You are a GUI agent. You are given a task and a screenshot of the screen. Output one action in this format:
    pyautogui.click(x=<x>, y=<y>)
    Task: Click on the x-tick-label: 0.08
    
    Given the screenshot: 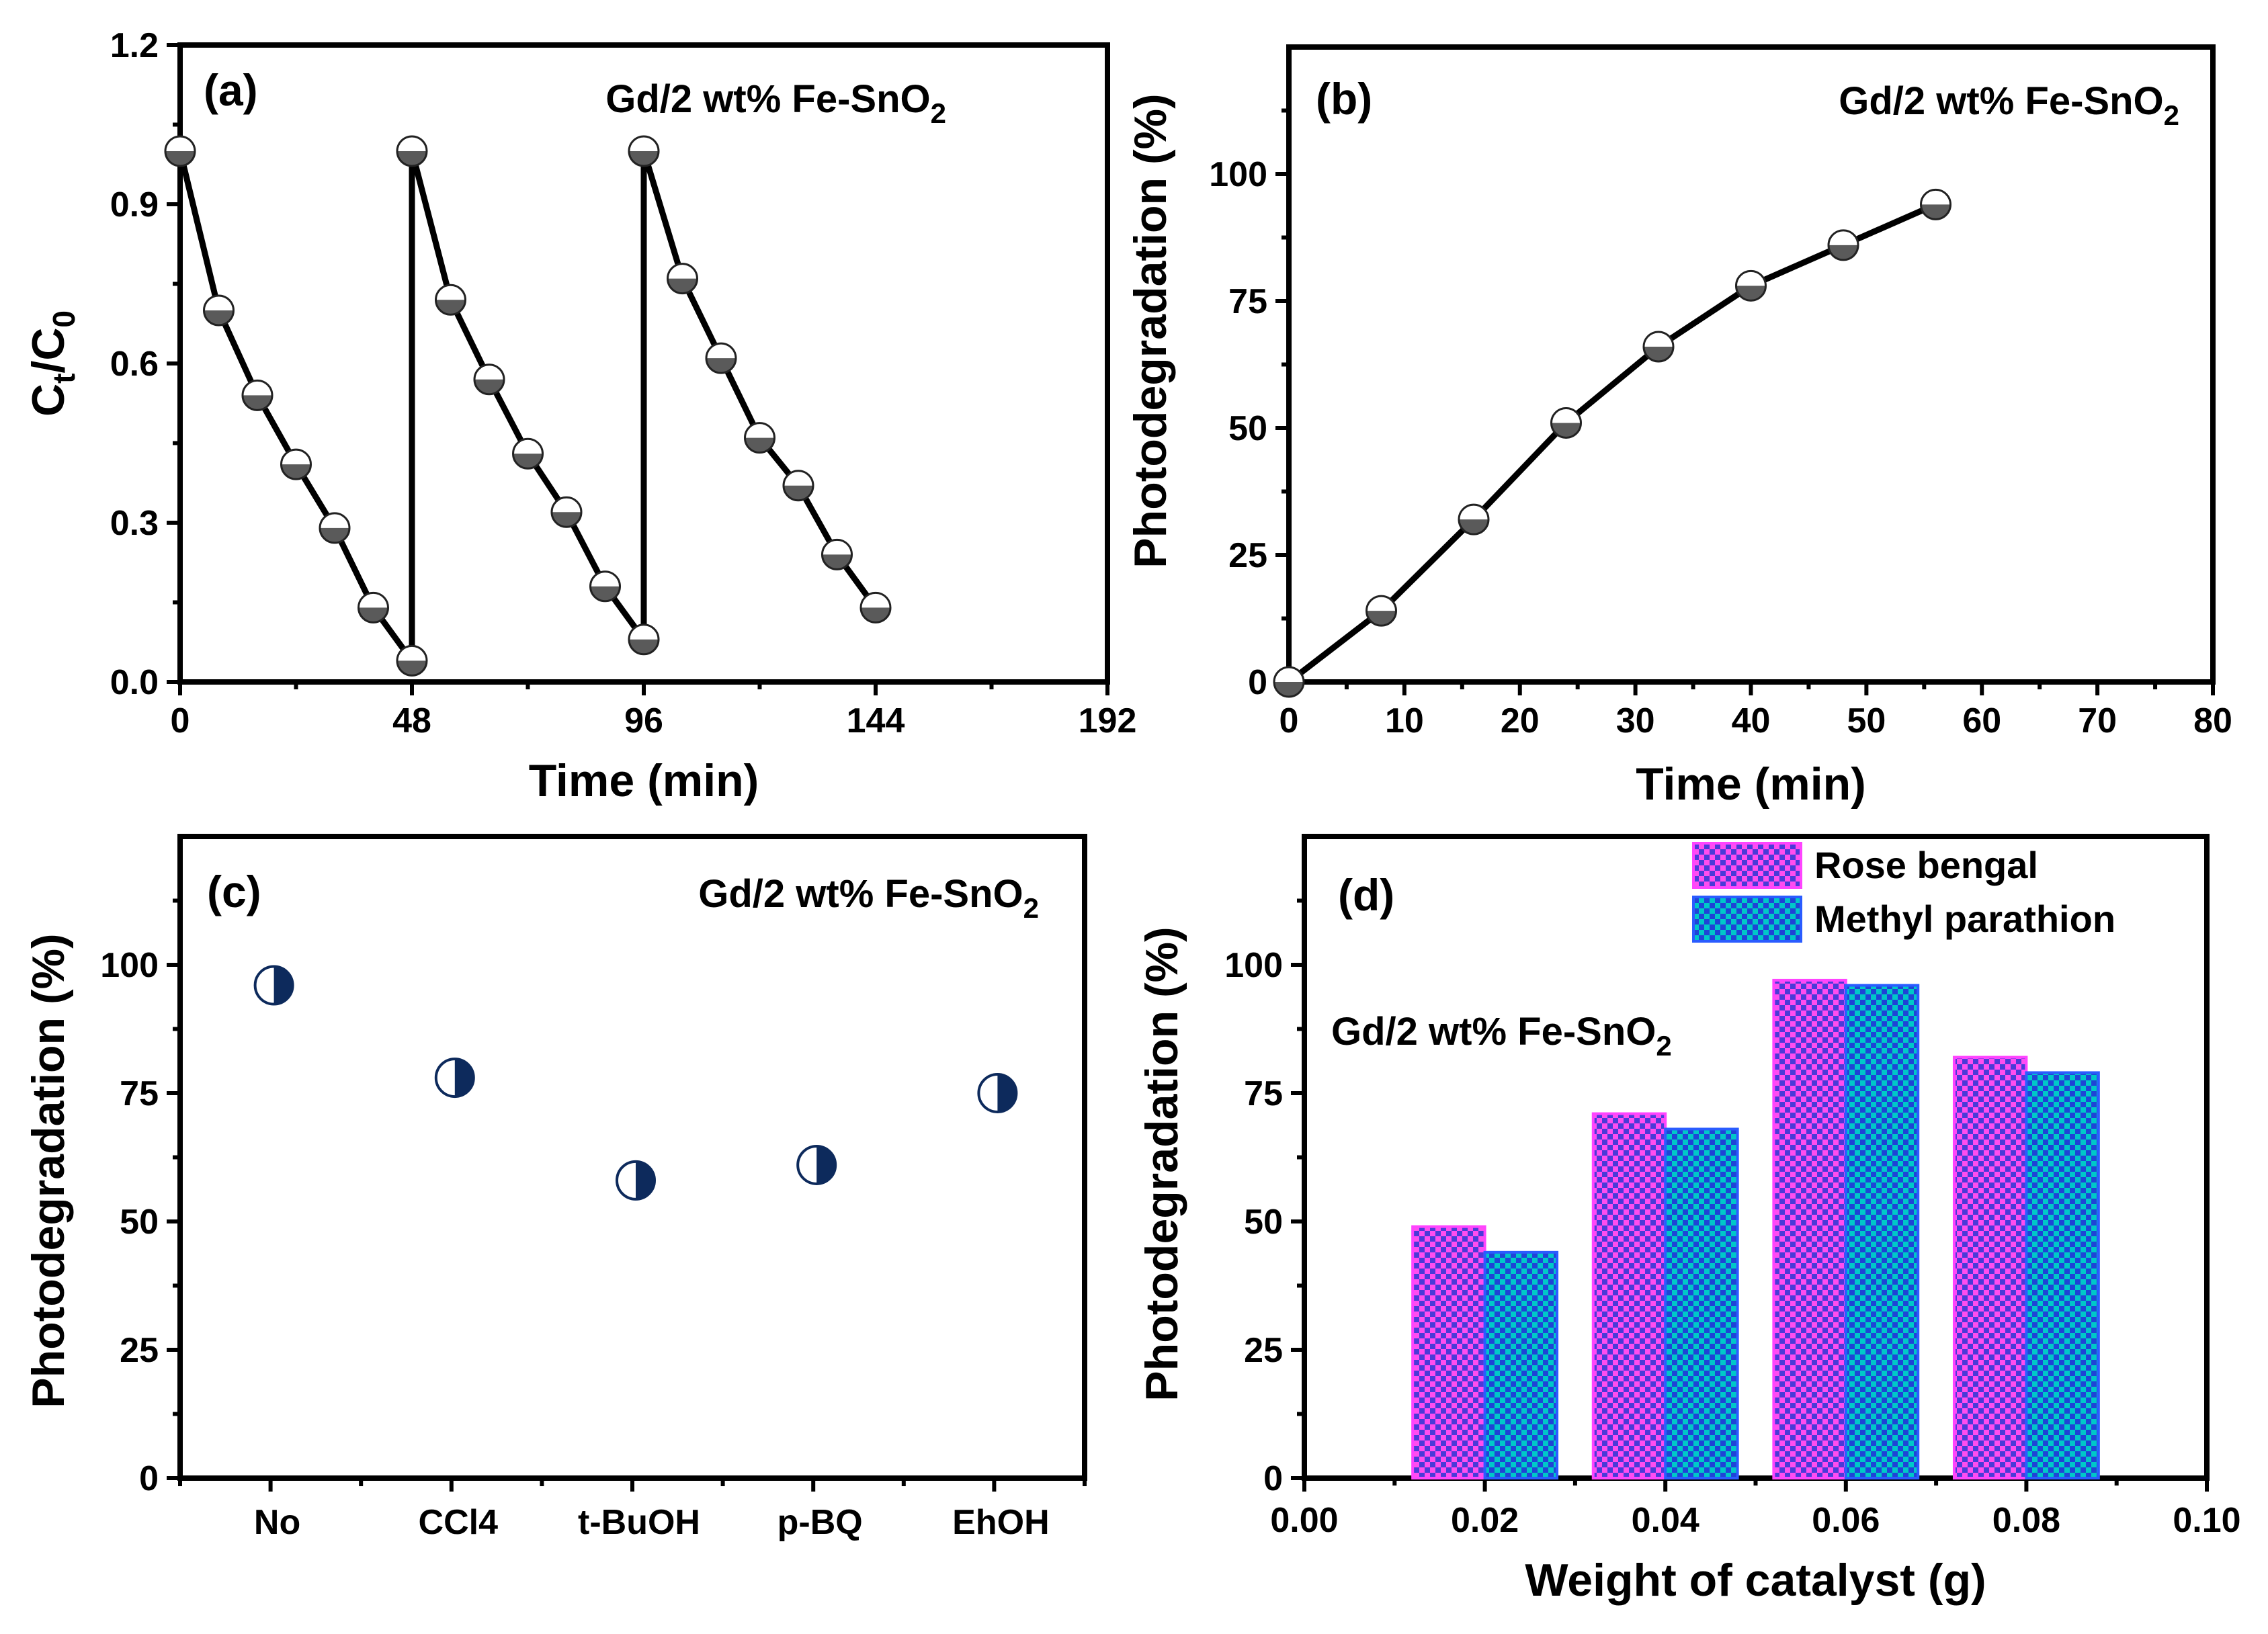 What is the action you would take?
    pyautogui.click(x=2026, y=1520)
    